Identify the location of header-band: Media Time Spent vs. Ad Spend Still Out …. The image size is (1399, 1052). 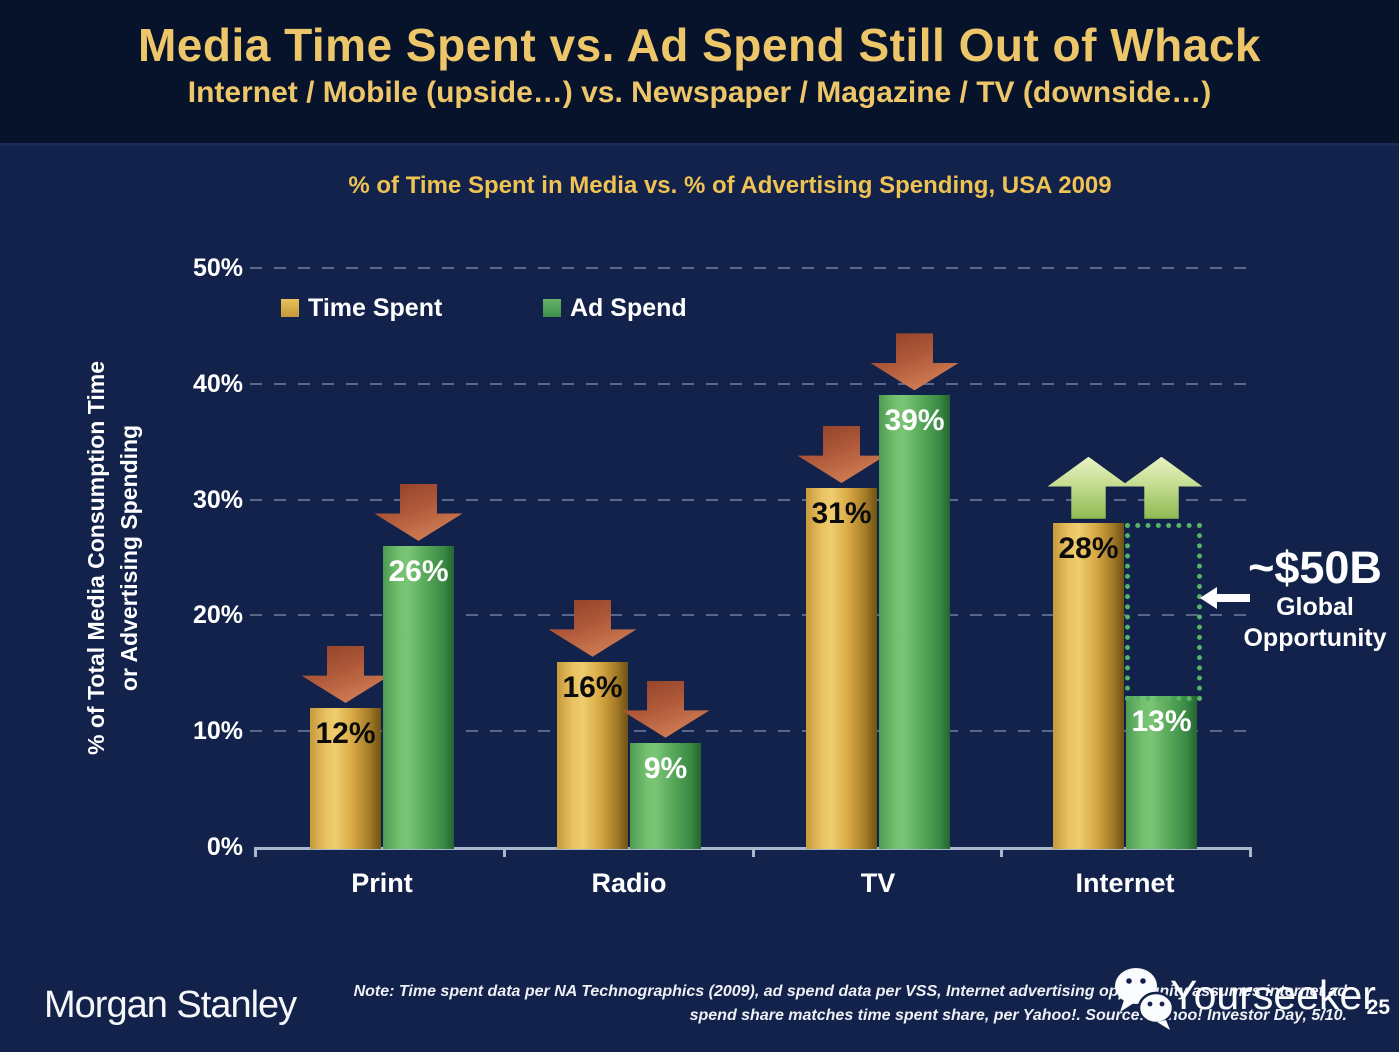
(699, 73).